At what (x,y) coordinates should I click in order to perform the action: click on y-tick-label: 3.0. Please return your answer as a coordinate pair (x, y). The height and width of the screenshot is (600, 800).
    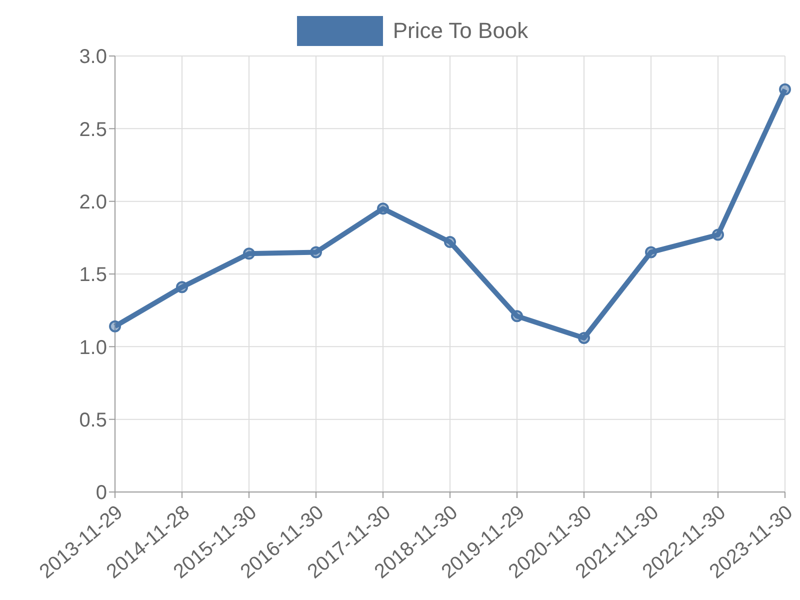
    Looking at the image, I should click on (93, 57).